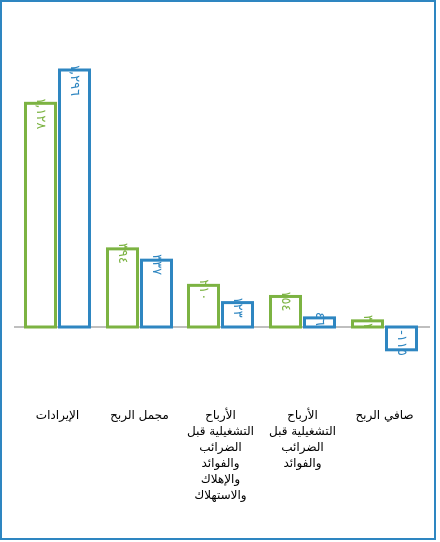 The width and height of the screenshot is (440, 542). I want to click on value-label-s1-c0: ١,٢٩٦, so click(74, 80).